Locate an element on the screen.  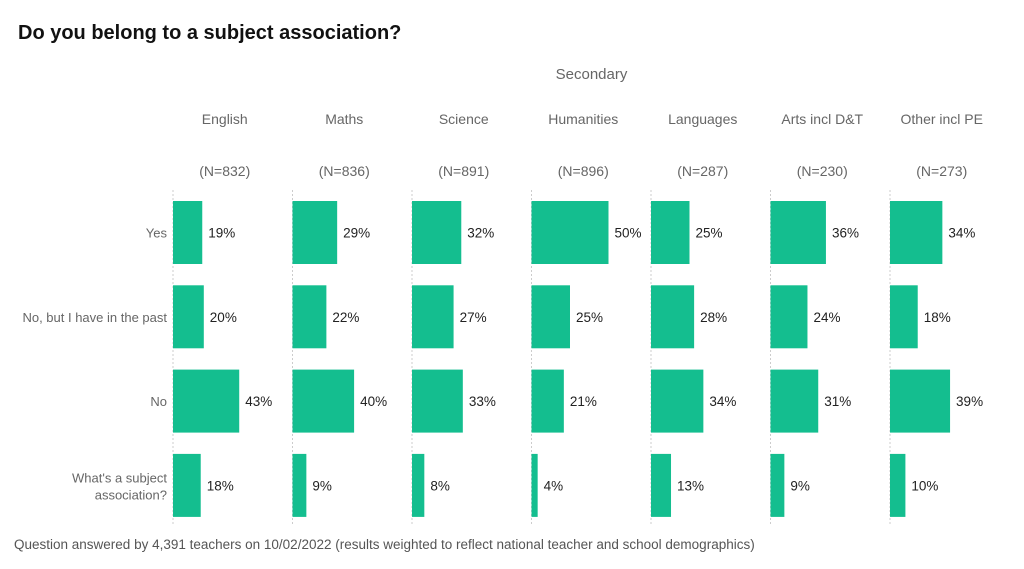
chart-title: Do you belong to a subject association? is located at coordinates (210, 33).